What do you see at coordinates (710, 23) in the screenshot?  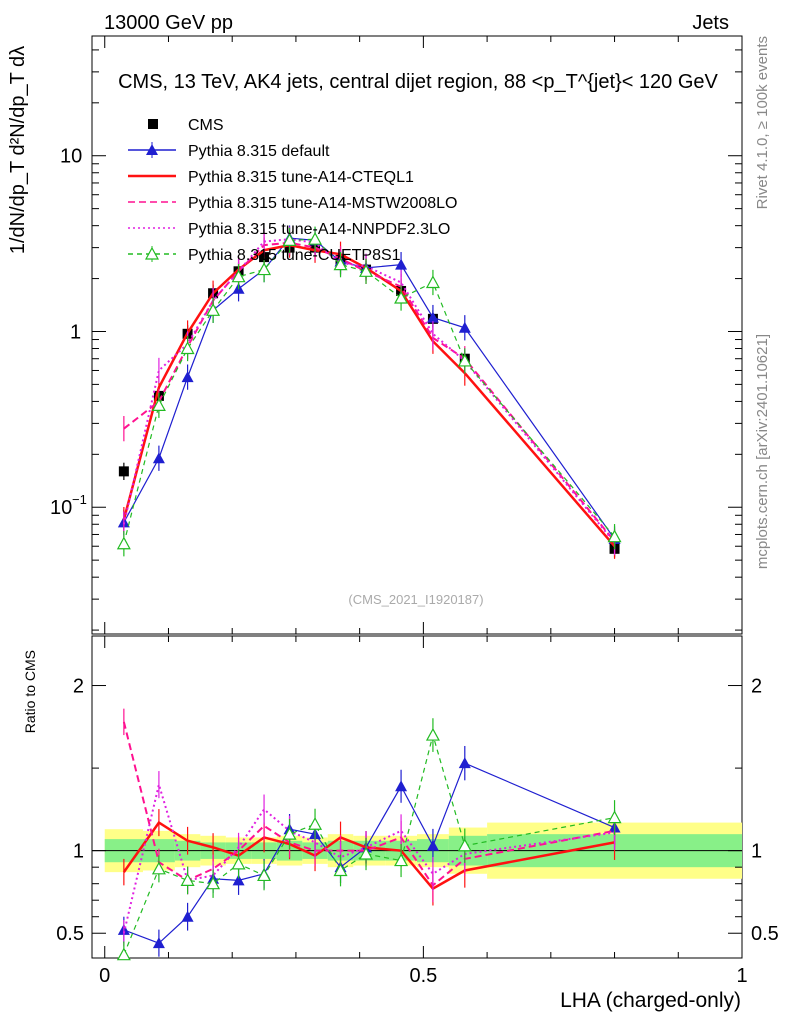 I see `header-jets: Jets` at bounding box center [710, 23].